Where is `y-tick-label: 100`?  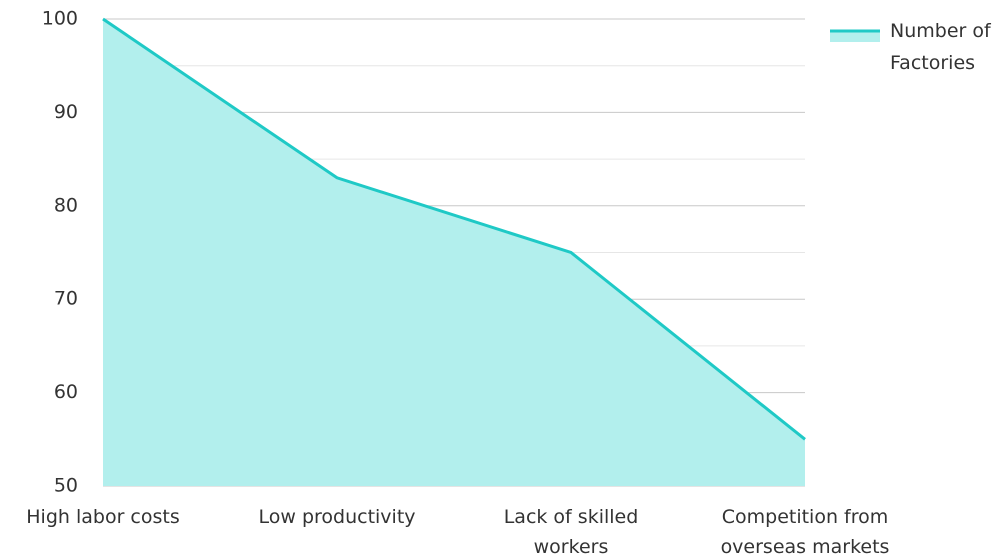
y-tick-label: 100 is located at coordinates (60, 19).